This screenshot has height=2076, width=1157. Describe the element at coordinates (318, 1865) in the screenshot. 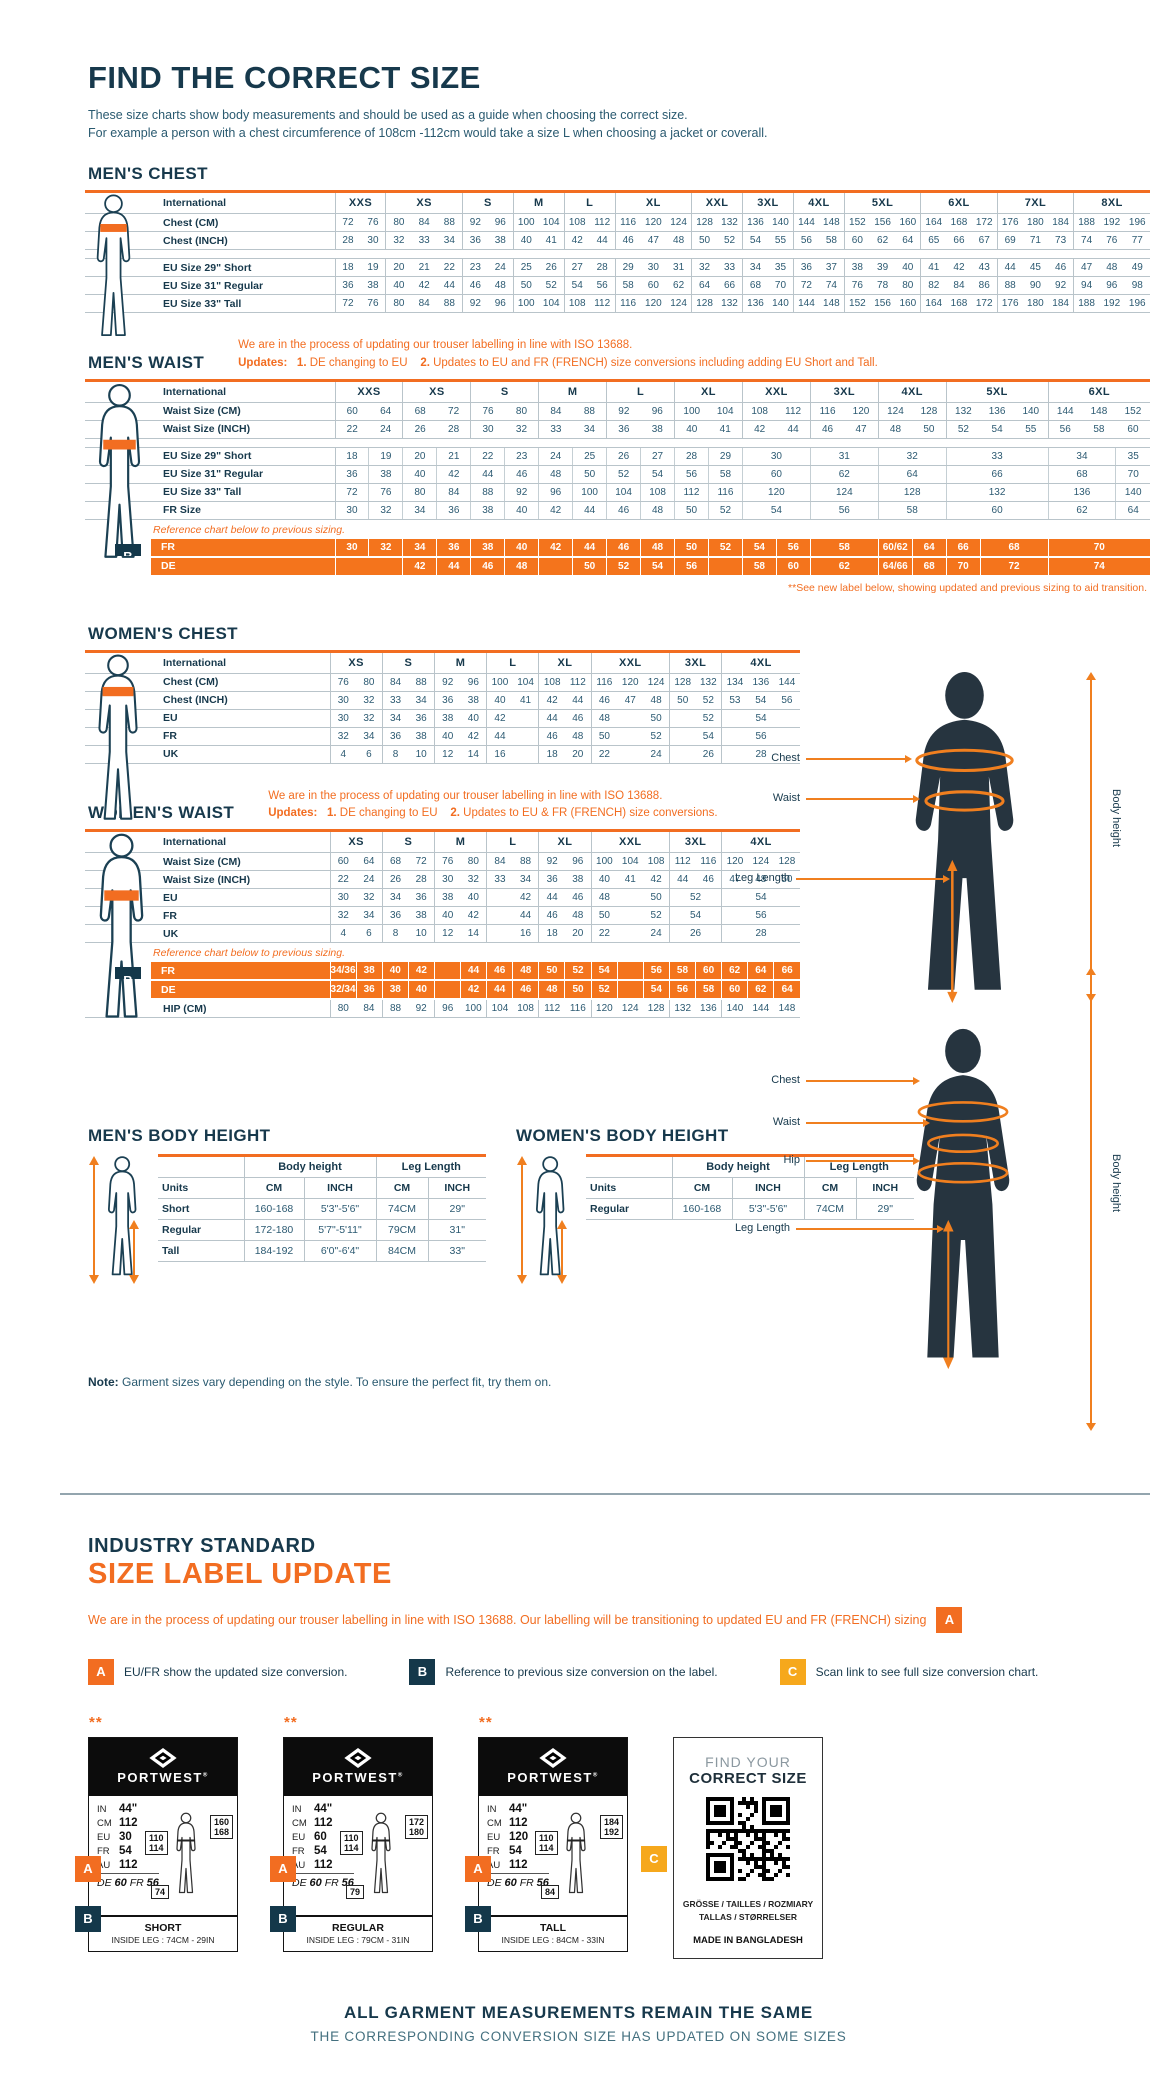

I see `size-value-row: AU 112` at that location.